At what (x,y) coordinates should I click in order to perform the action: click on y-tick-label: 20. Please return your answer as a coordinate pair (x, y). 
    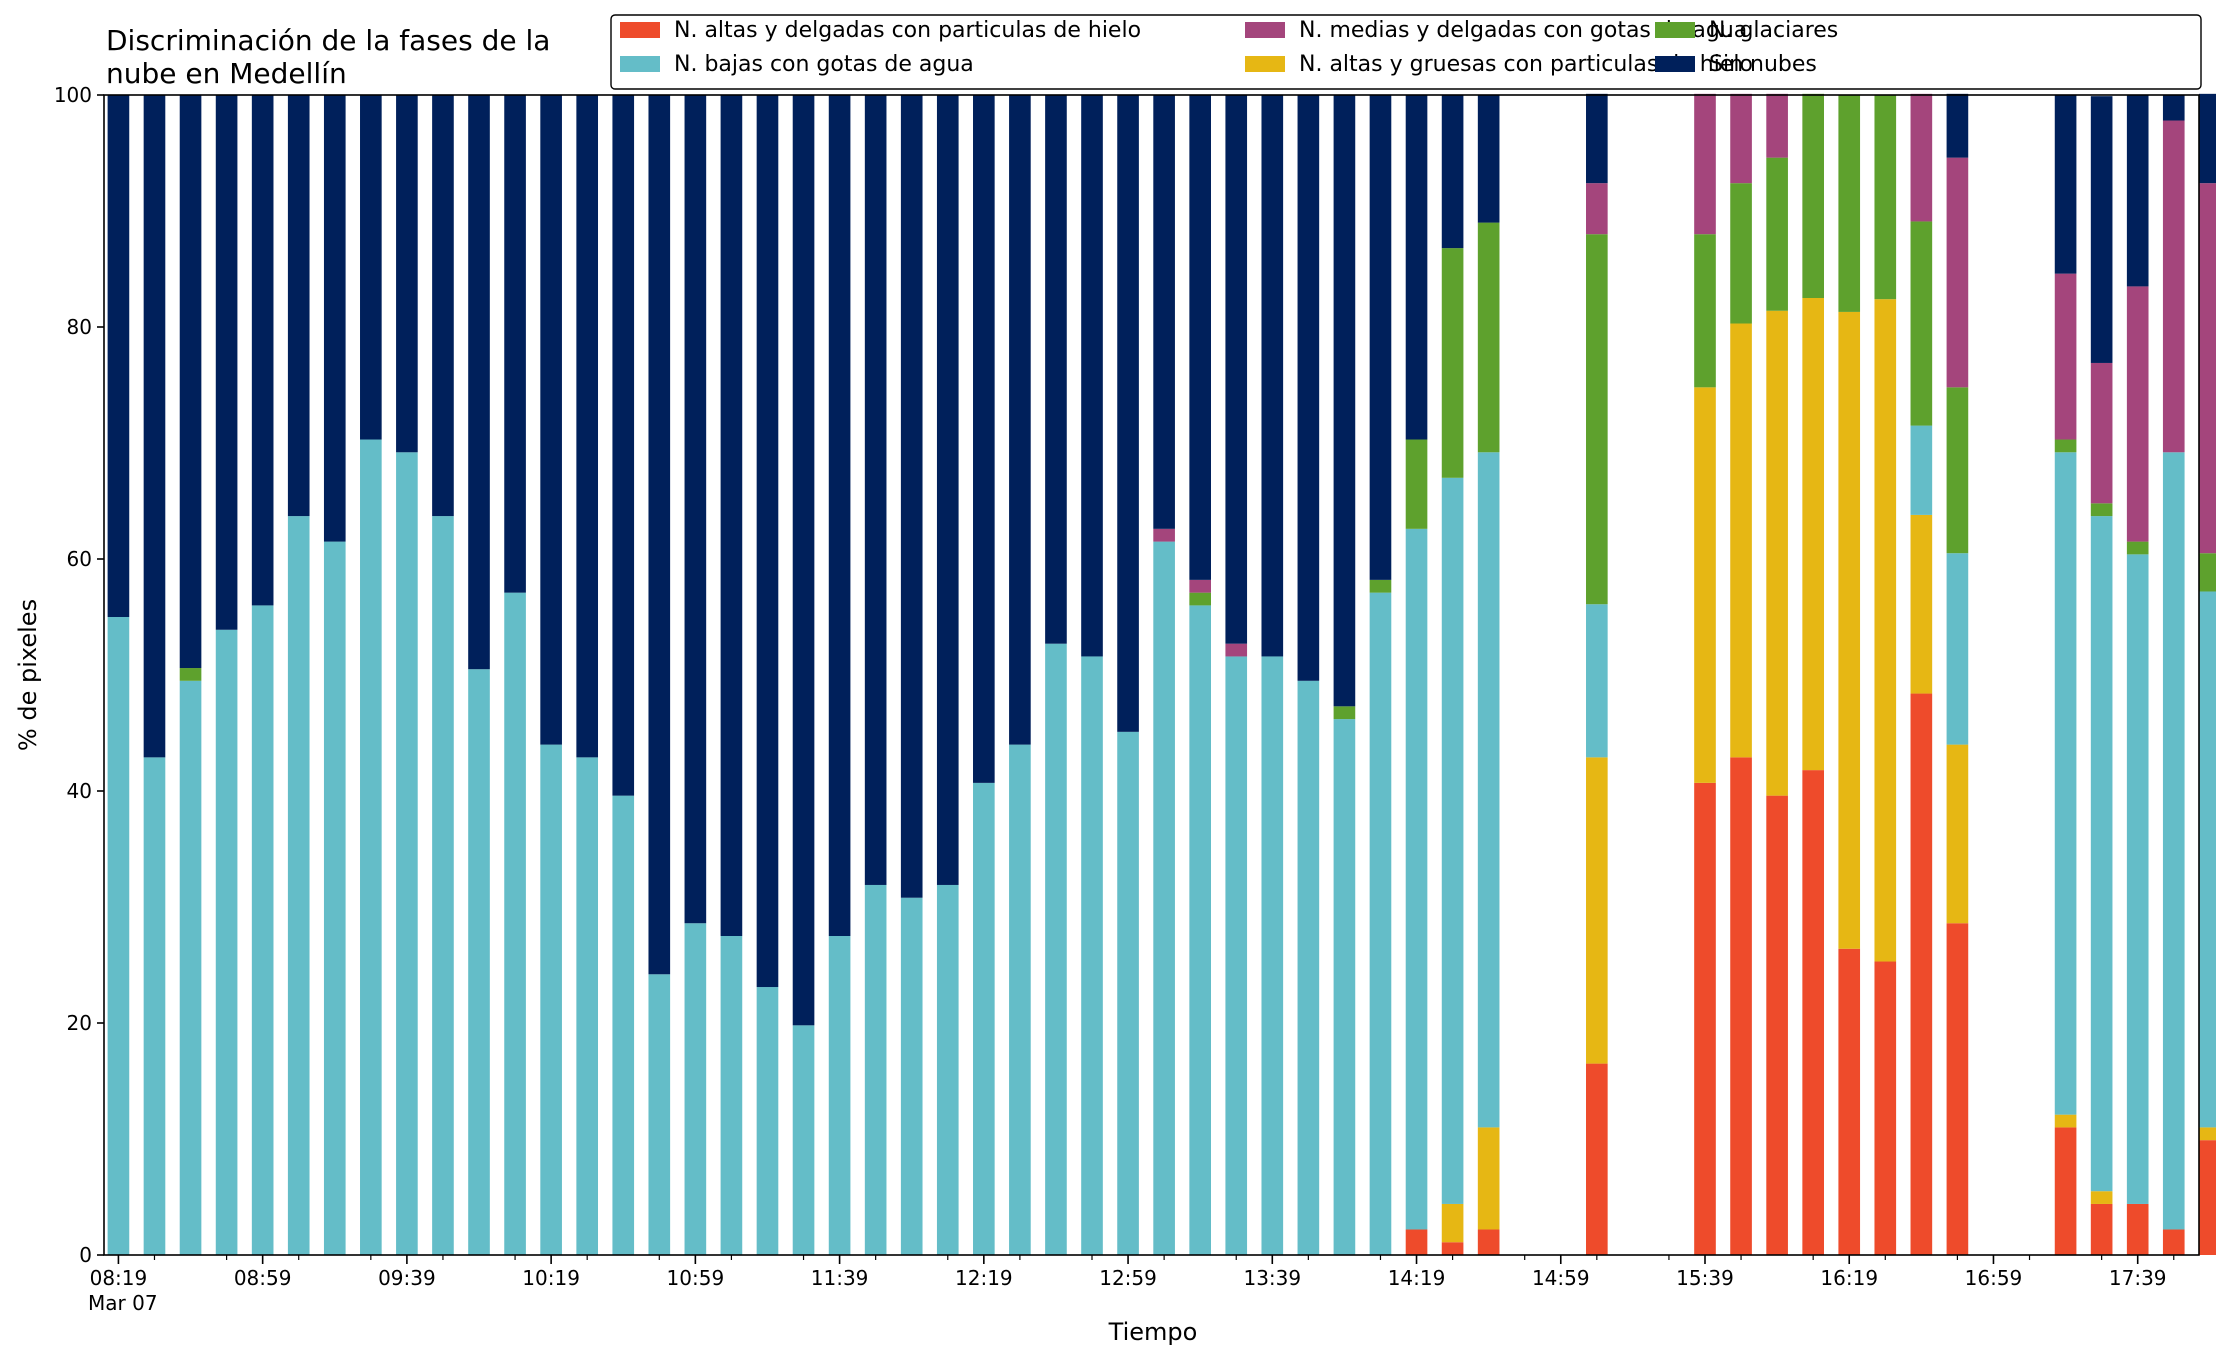
    Looking at the image, I should click on (79, 1023).